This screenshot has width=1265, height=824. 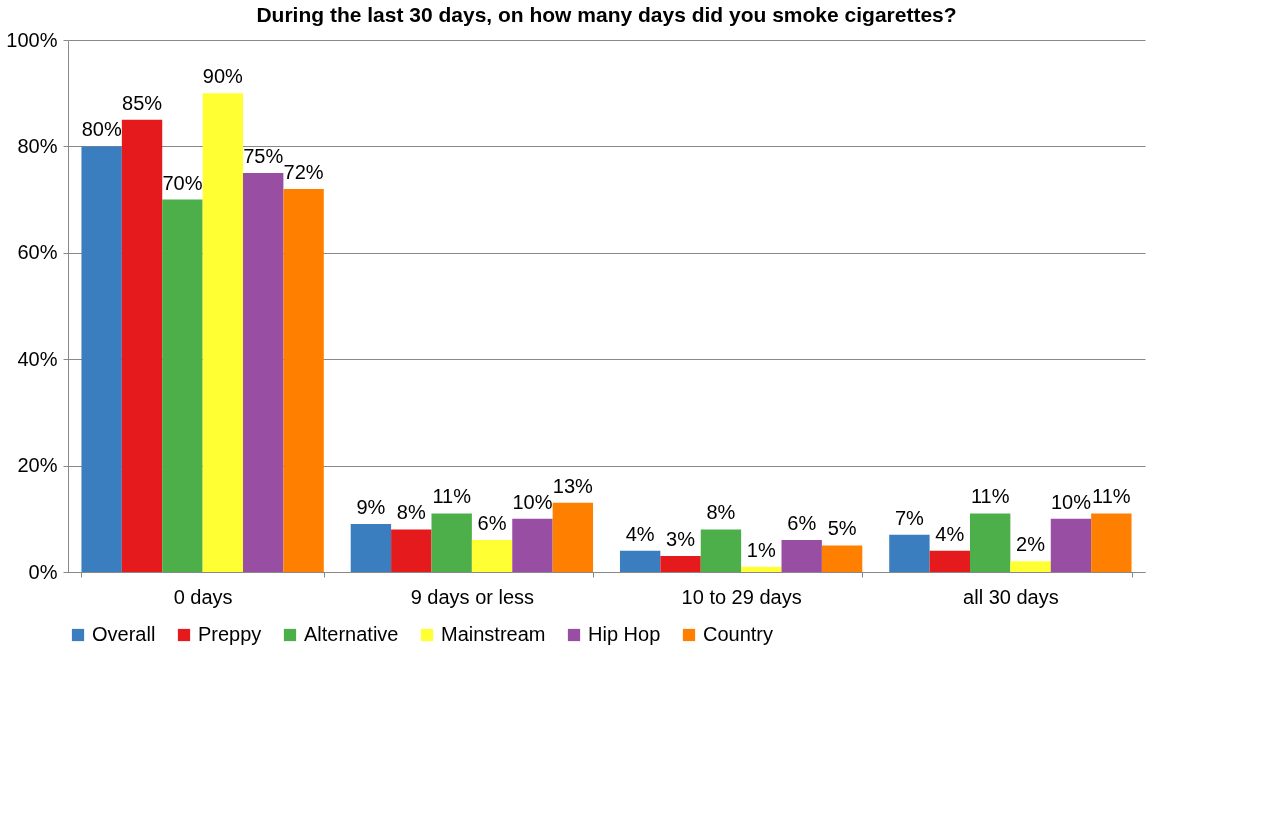 I want to click on data-label: 3%, so click(x=681, y=539).